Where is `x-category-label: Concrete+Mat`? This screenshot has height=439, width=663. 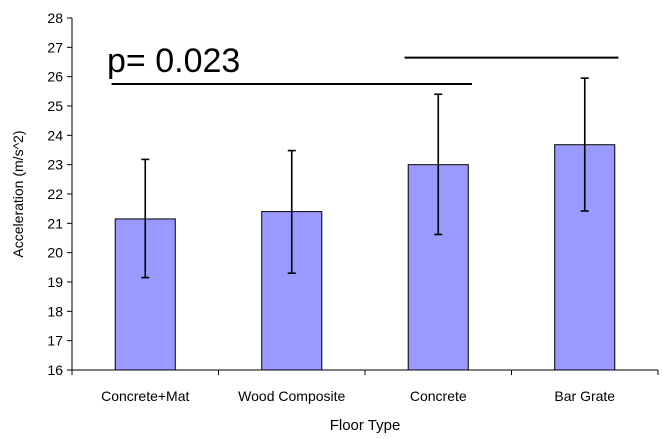
x-category-label: Concrete+Mat is located at coordinates (145, 396).